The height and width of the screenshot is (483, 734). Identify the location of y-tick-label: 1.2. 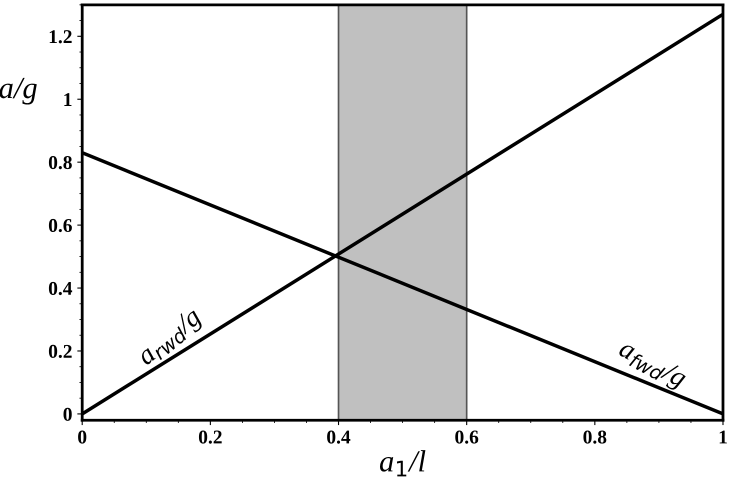
(61, 37).